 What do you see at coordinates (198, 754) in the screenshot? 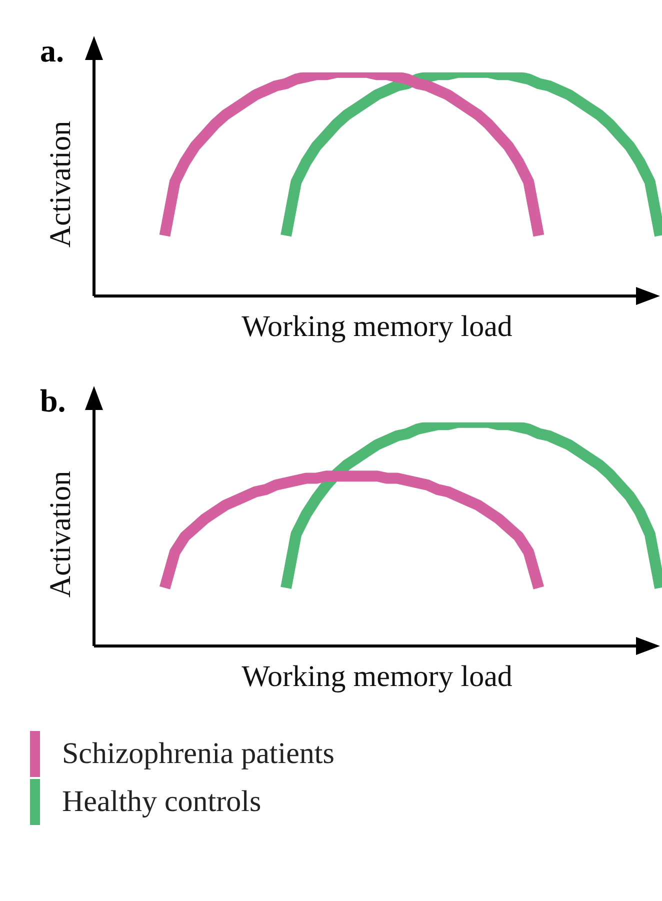
I see `legend-label: Schizophrenia patients` at bounding box center [198, 754].